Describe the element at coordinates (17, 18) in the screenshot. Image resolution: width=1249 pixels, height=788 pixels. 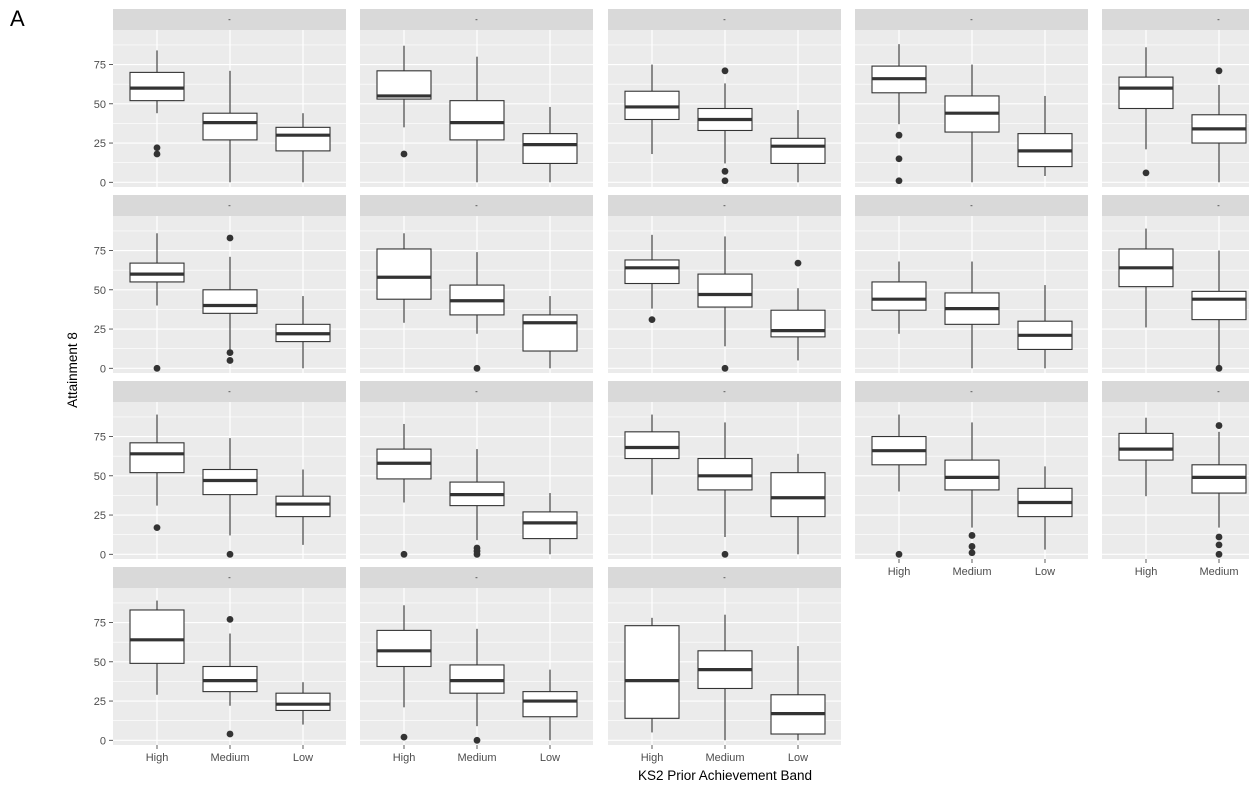
I see `figure-panel-label: A` at that location.